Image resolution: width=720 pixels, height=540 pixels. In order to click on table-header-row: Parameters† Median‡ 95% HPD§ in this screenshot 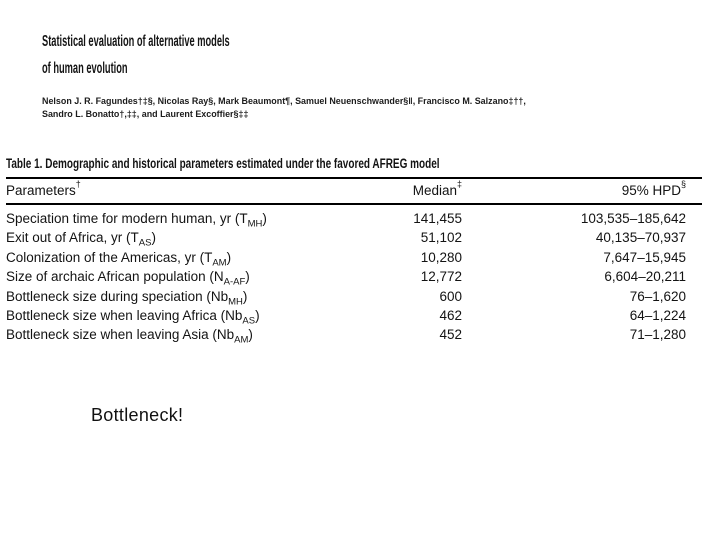, I will do `click(354, 191)`.